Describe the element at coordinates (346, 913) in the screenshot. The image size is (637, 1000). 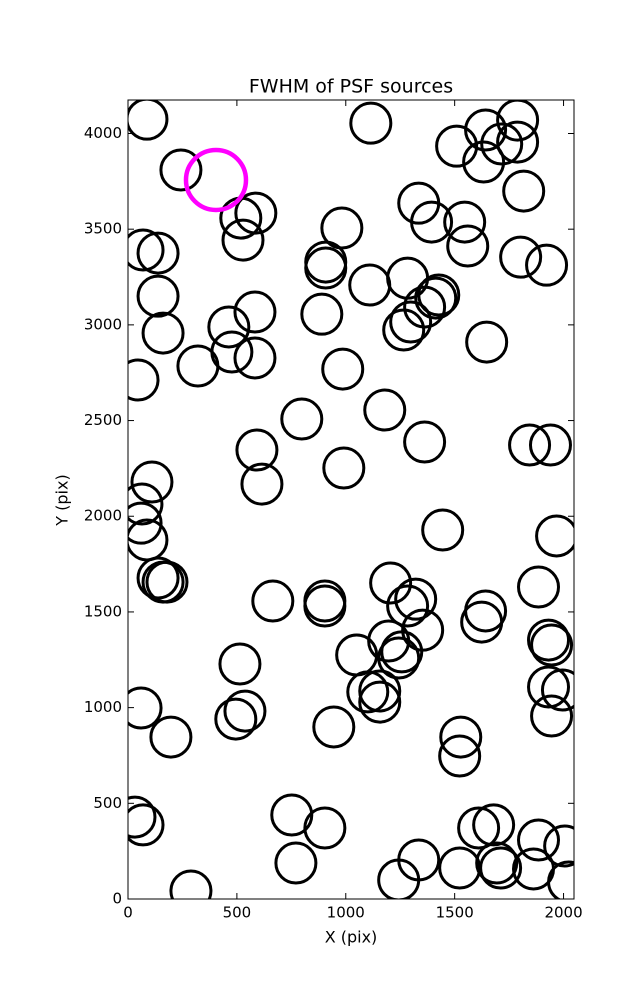
I see `x-tick-label: 1000` at that location.